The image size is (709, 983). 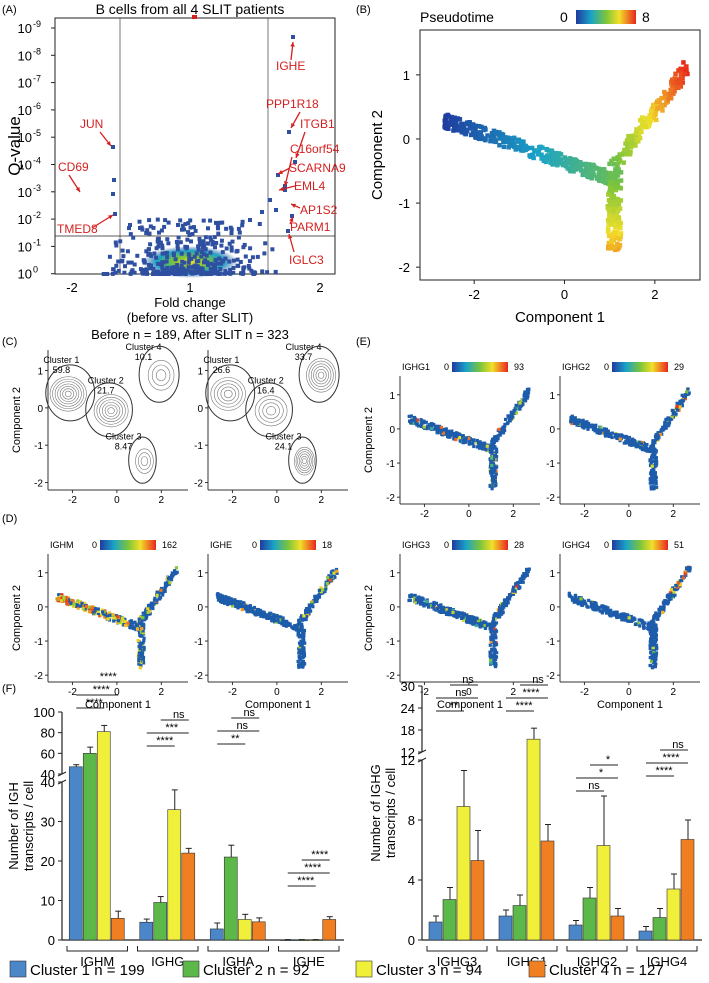 I want to click on small-x-tick-label: -2, so click(x=232, y=692).